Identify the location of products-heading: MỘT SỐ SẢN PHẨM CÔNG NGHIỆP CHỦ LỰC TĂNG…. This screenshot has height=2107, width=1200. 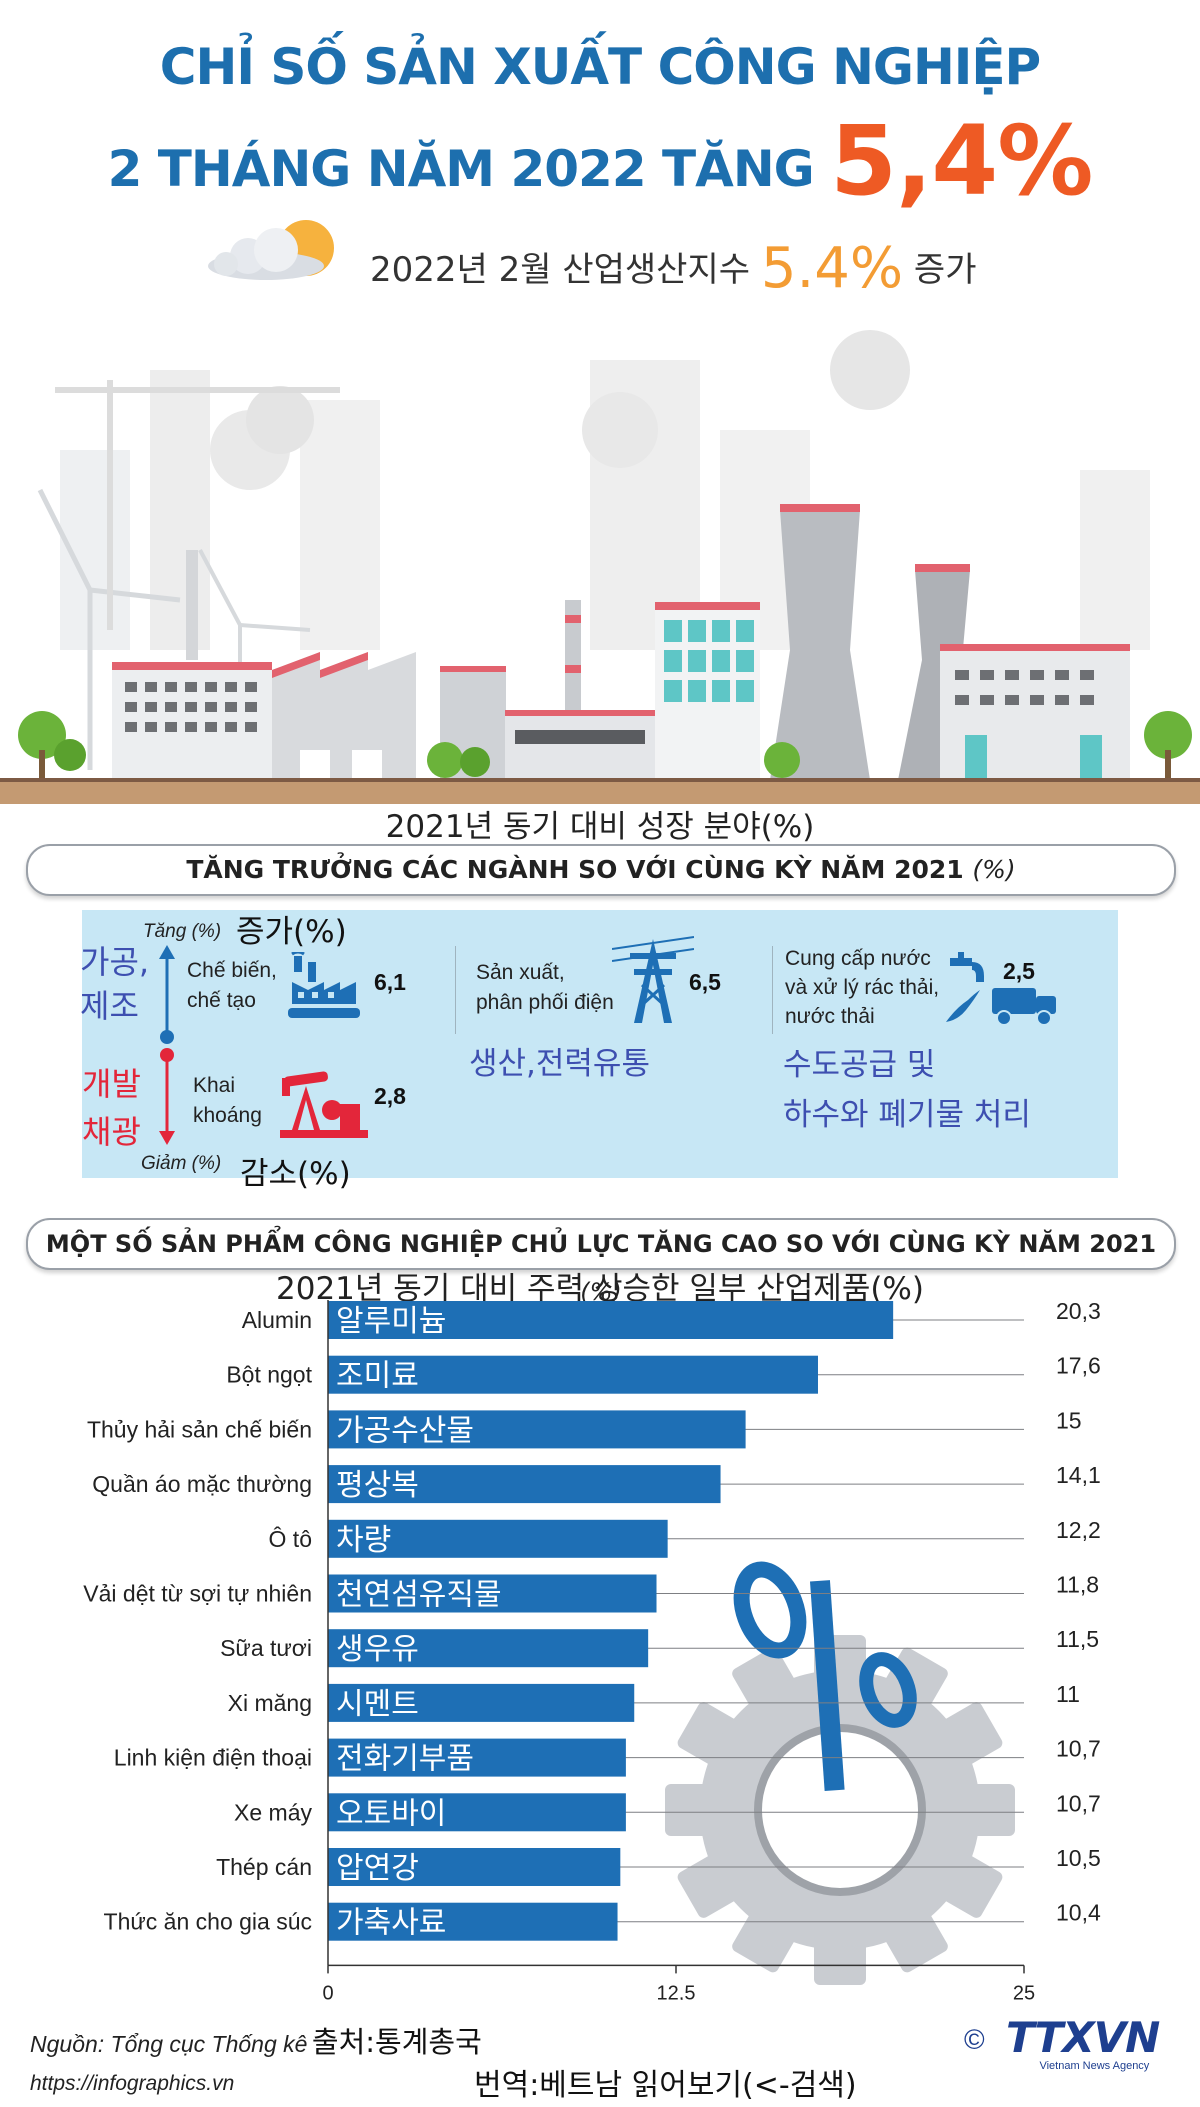
(601, 1268).